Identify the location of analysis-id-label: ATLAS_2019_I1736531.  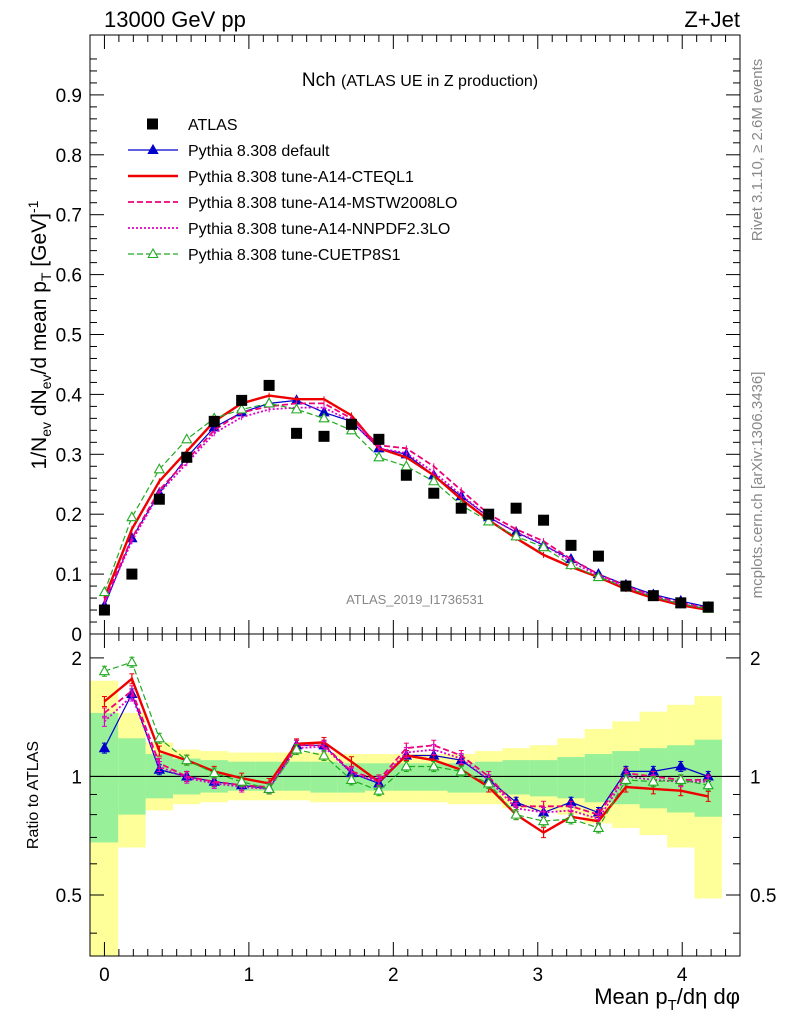
(415, 599).